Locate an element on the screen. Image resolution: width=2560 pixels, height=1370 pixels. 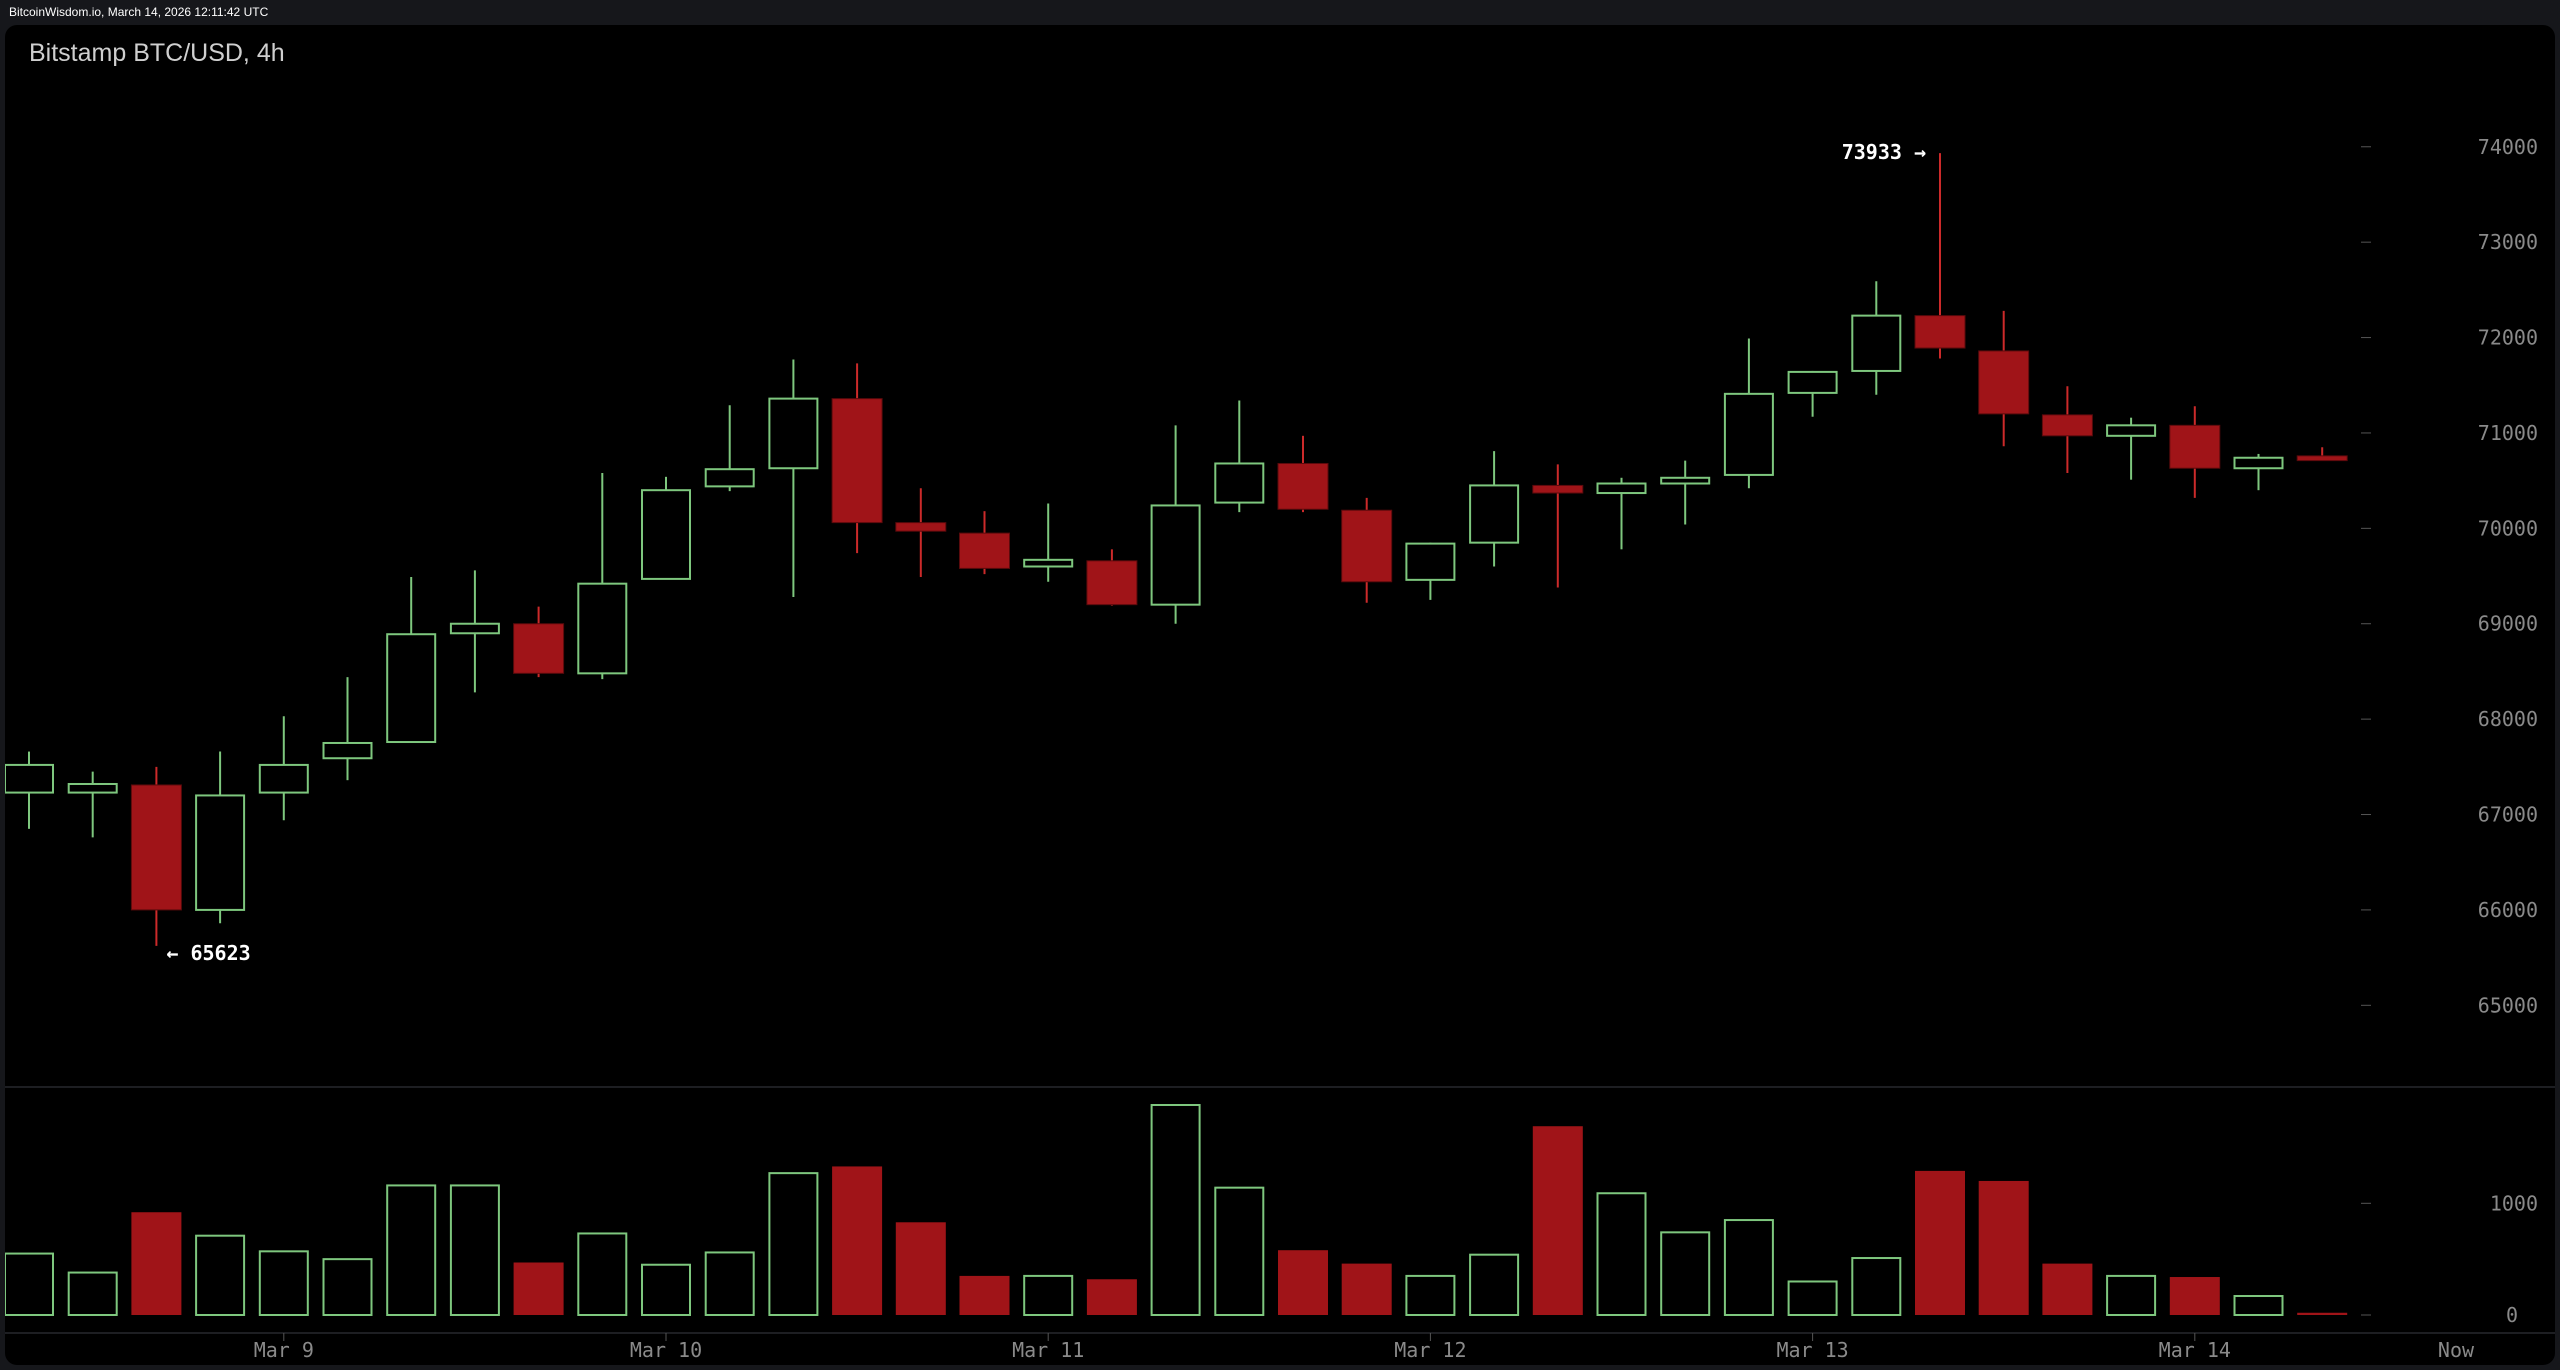
x-tick-label: Mar 14 is located at coordinates (2195, 1350).